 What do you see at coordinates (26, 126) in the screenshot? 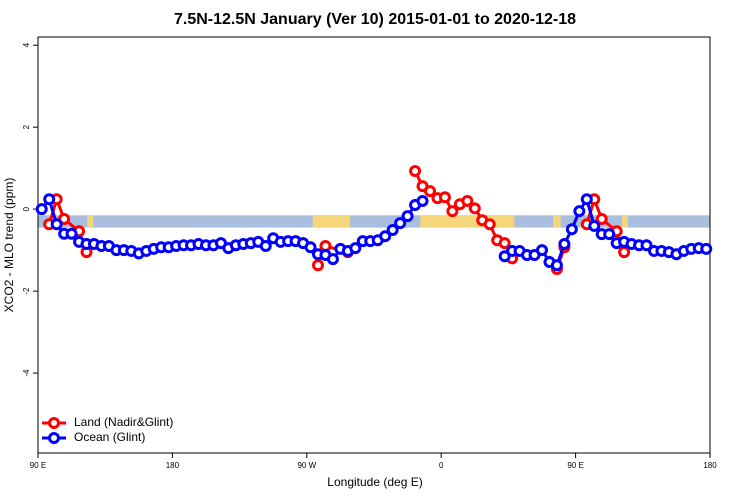
I see `y-tick-label: 2` at bounding box center [26, 126].